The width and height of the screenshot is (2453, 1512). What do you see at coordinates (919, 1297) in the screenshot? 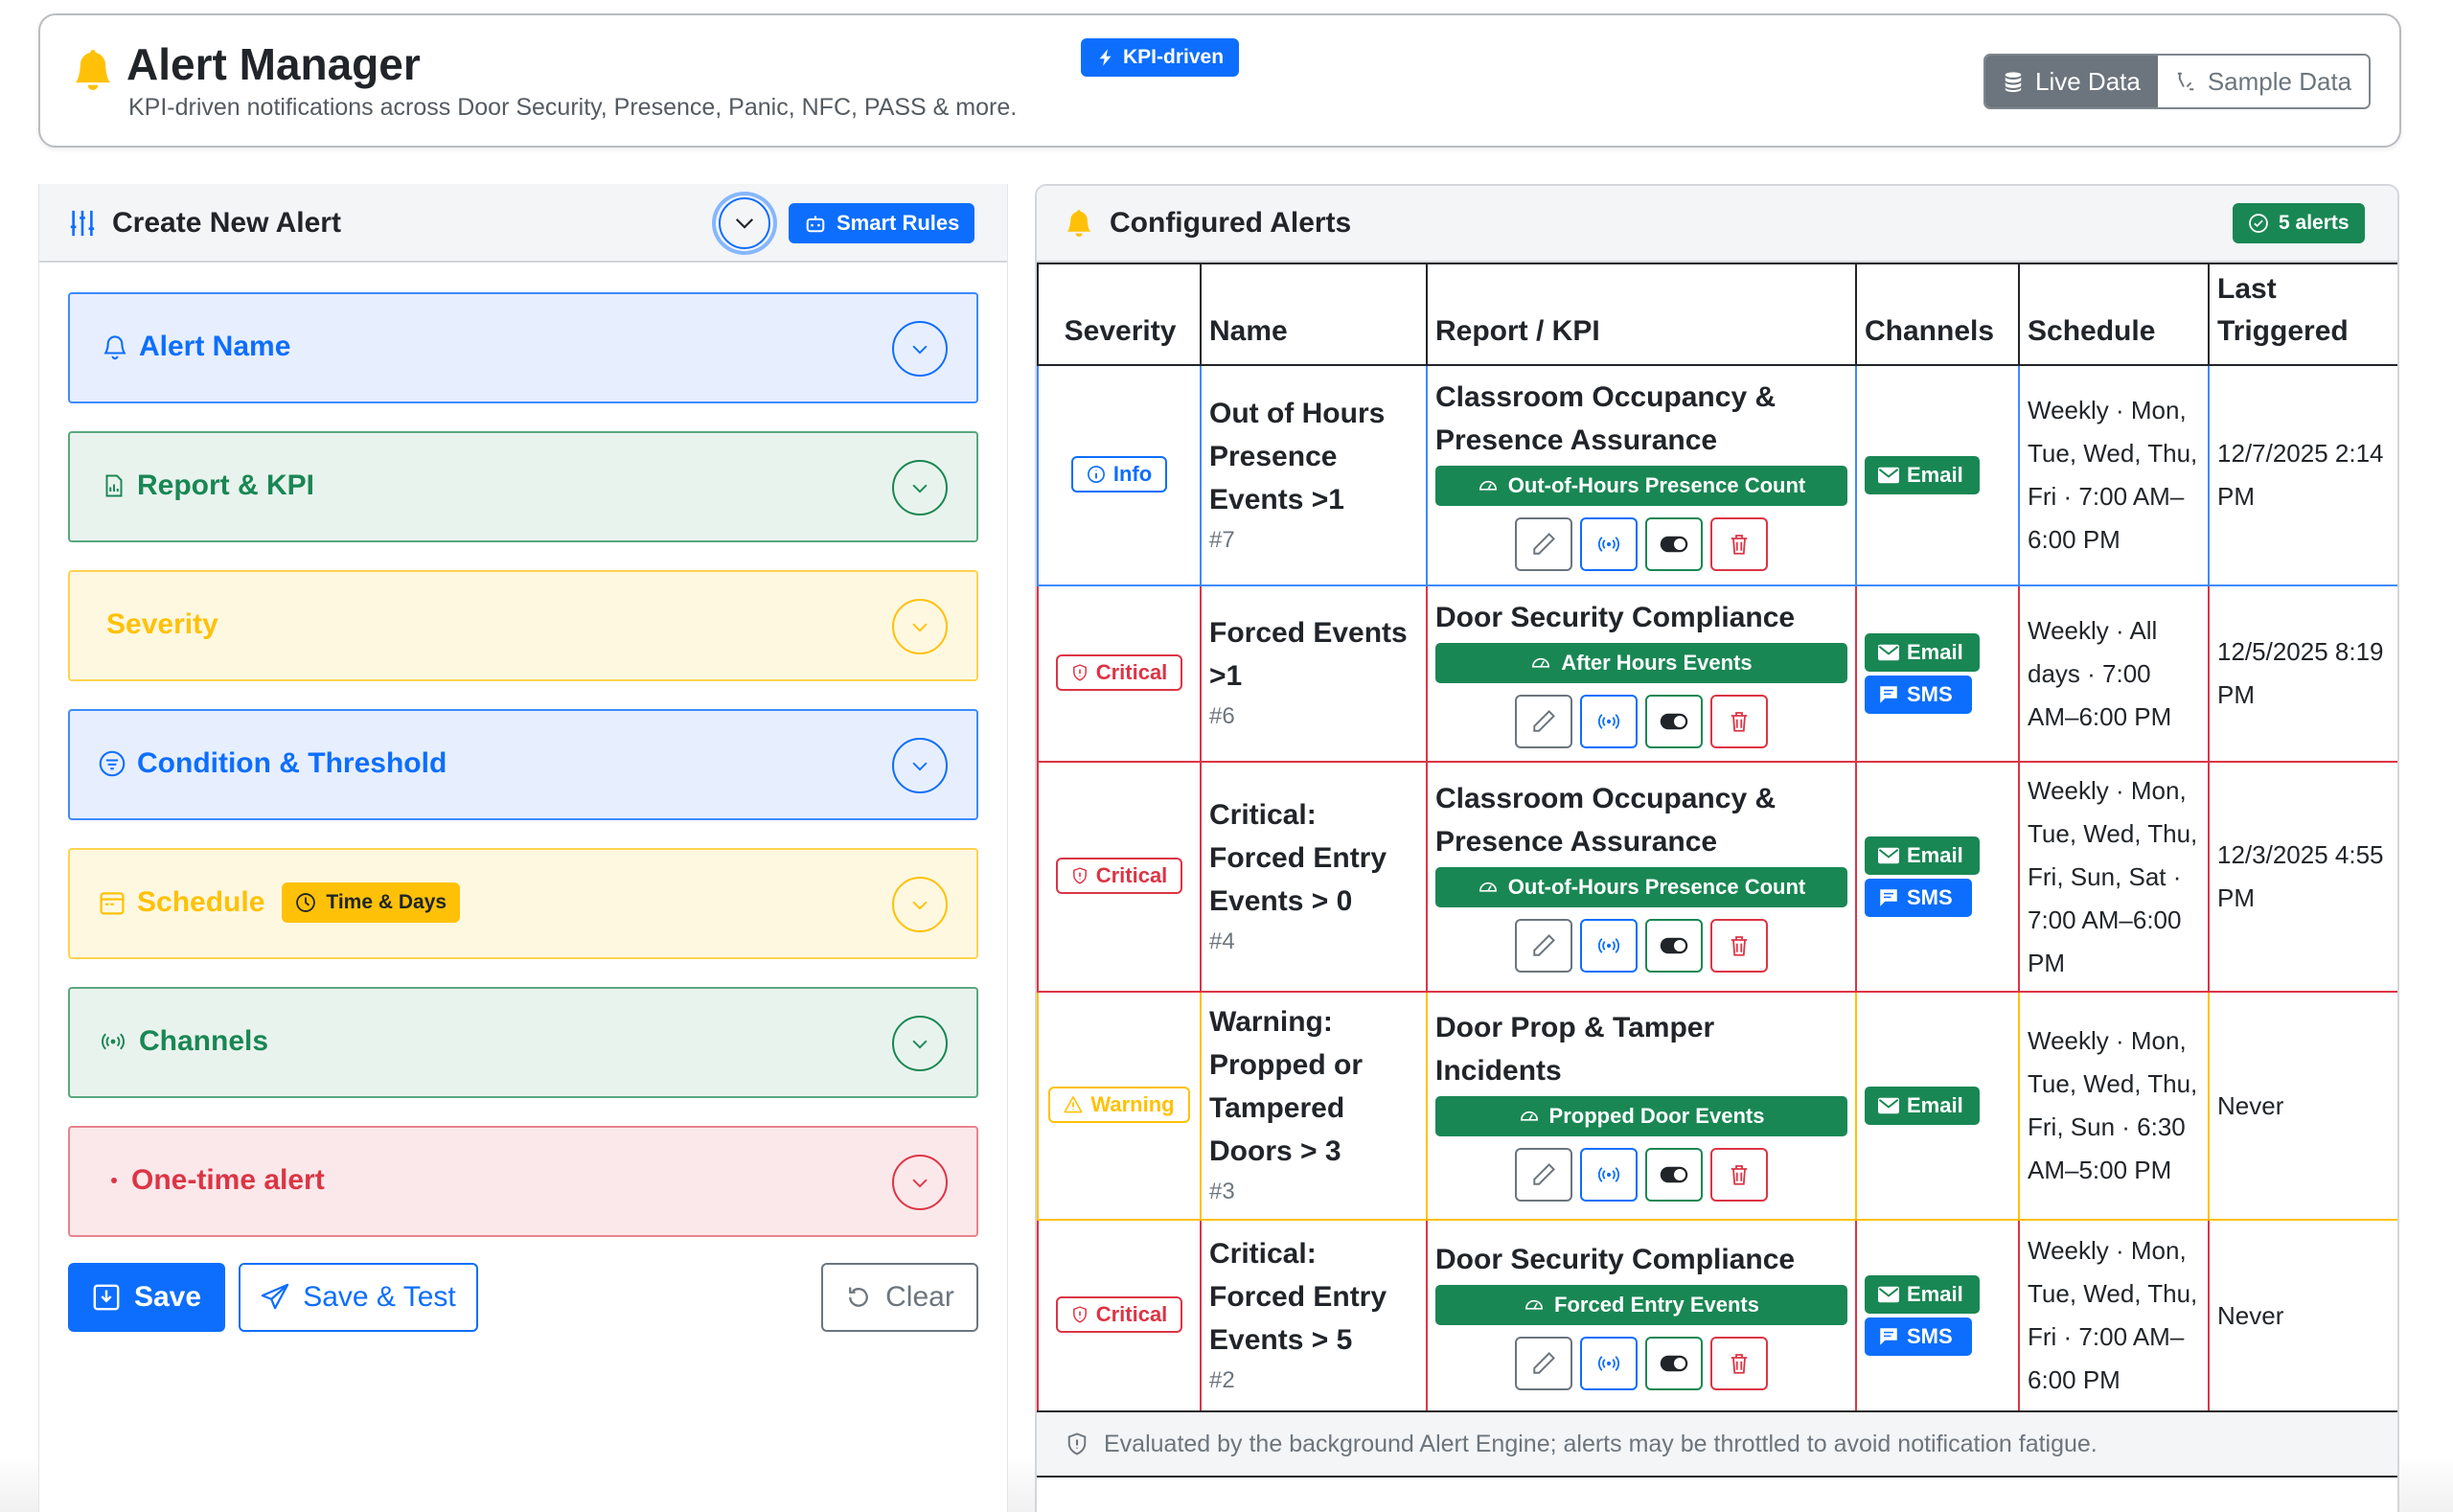
I see `clear-label: Clear` at bounding box center [919, 1297].